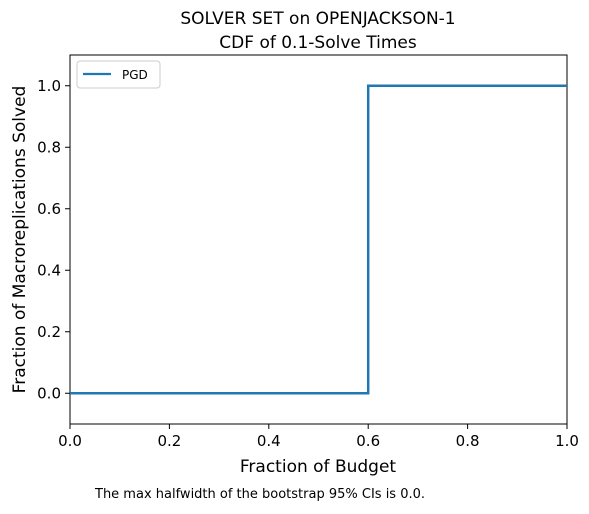 The height and width of the screenshot is (514, 589). I want to click on y-tick-label: 0.6, so click(49, 209).